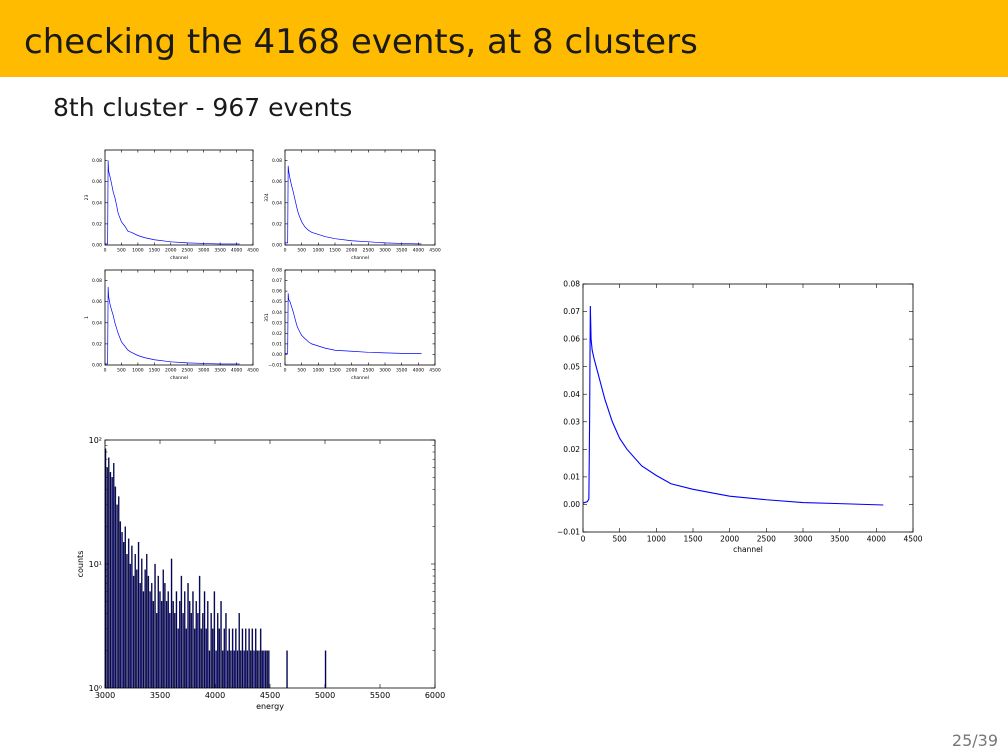  I want to click on x-axis-label: energy, so click(270, 706).